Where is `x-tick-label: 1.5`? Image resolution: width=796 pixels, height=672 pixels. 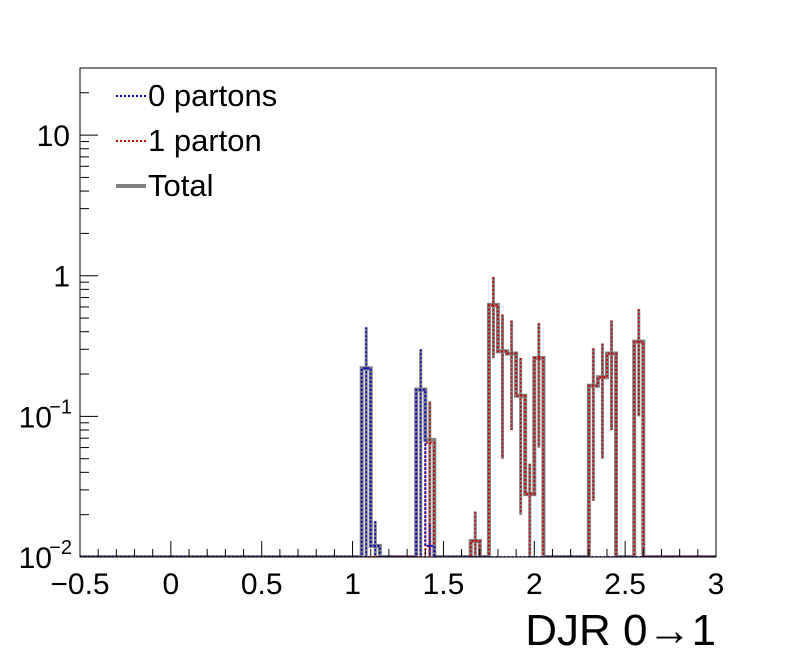
x-tick-label: 1.5 is located at coordinates (444, 584).